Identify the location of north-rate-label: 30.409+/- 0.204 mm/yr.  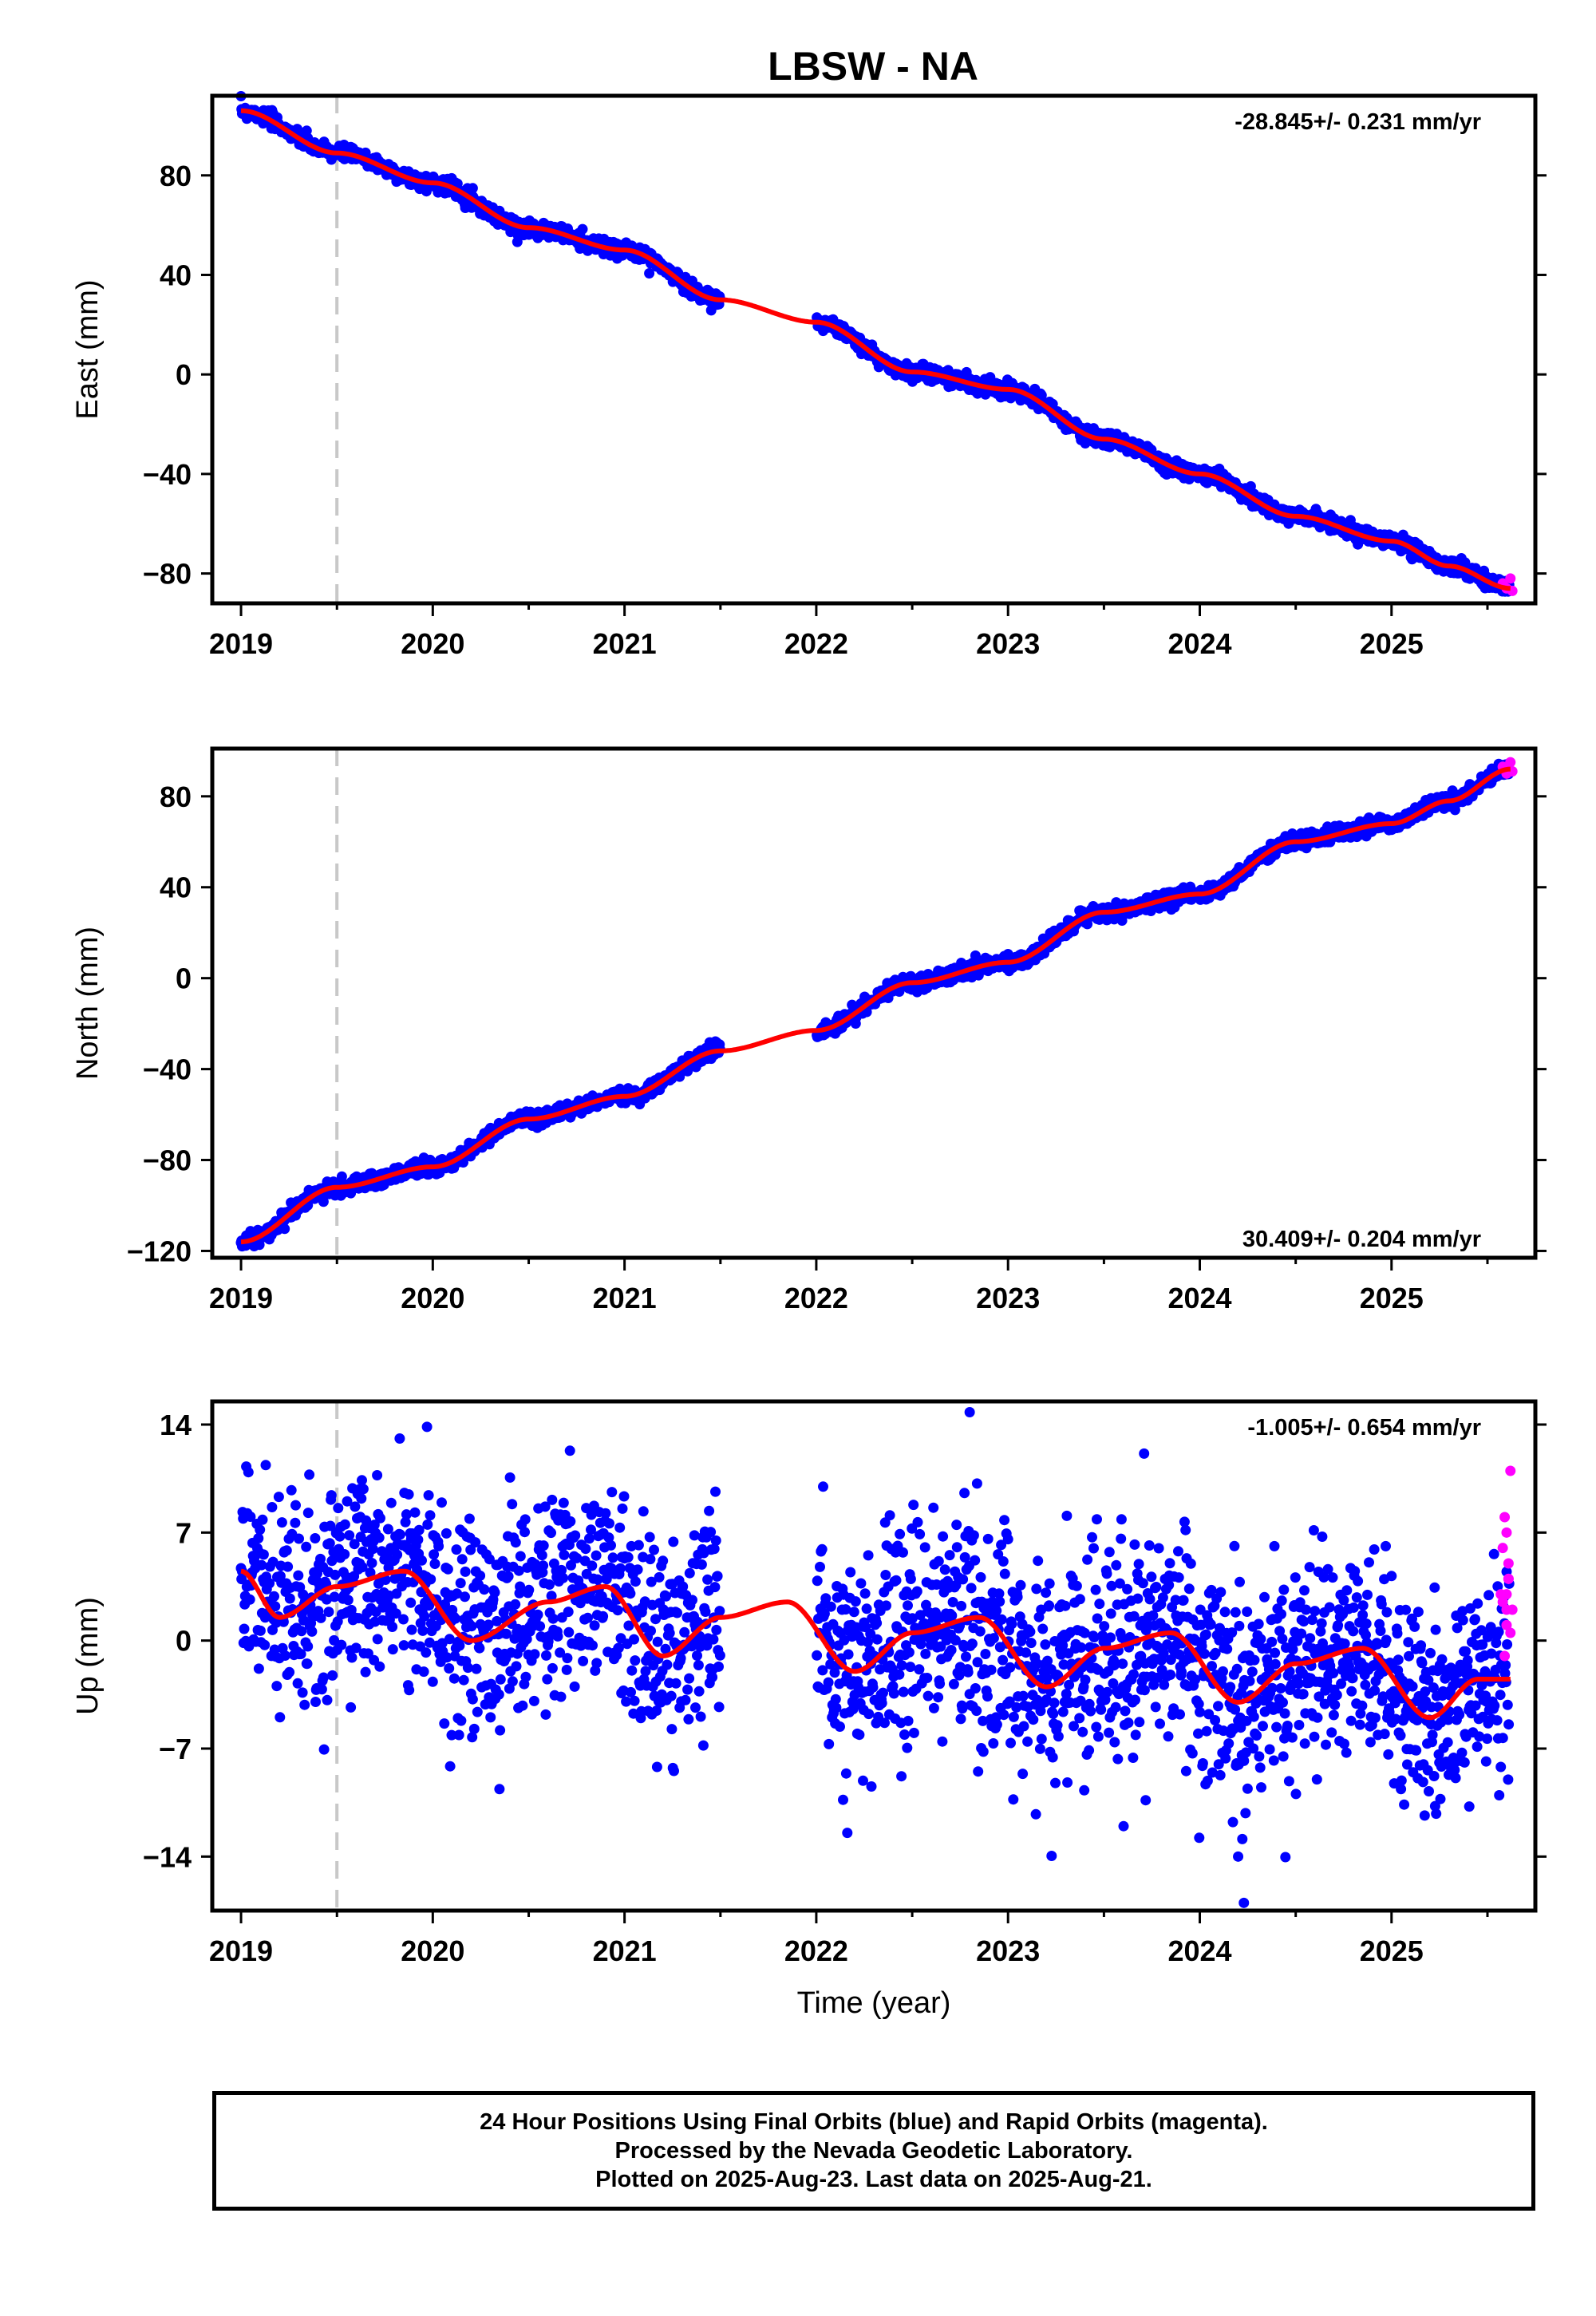
(1361, 1239).